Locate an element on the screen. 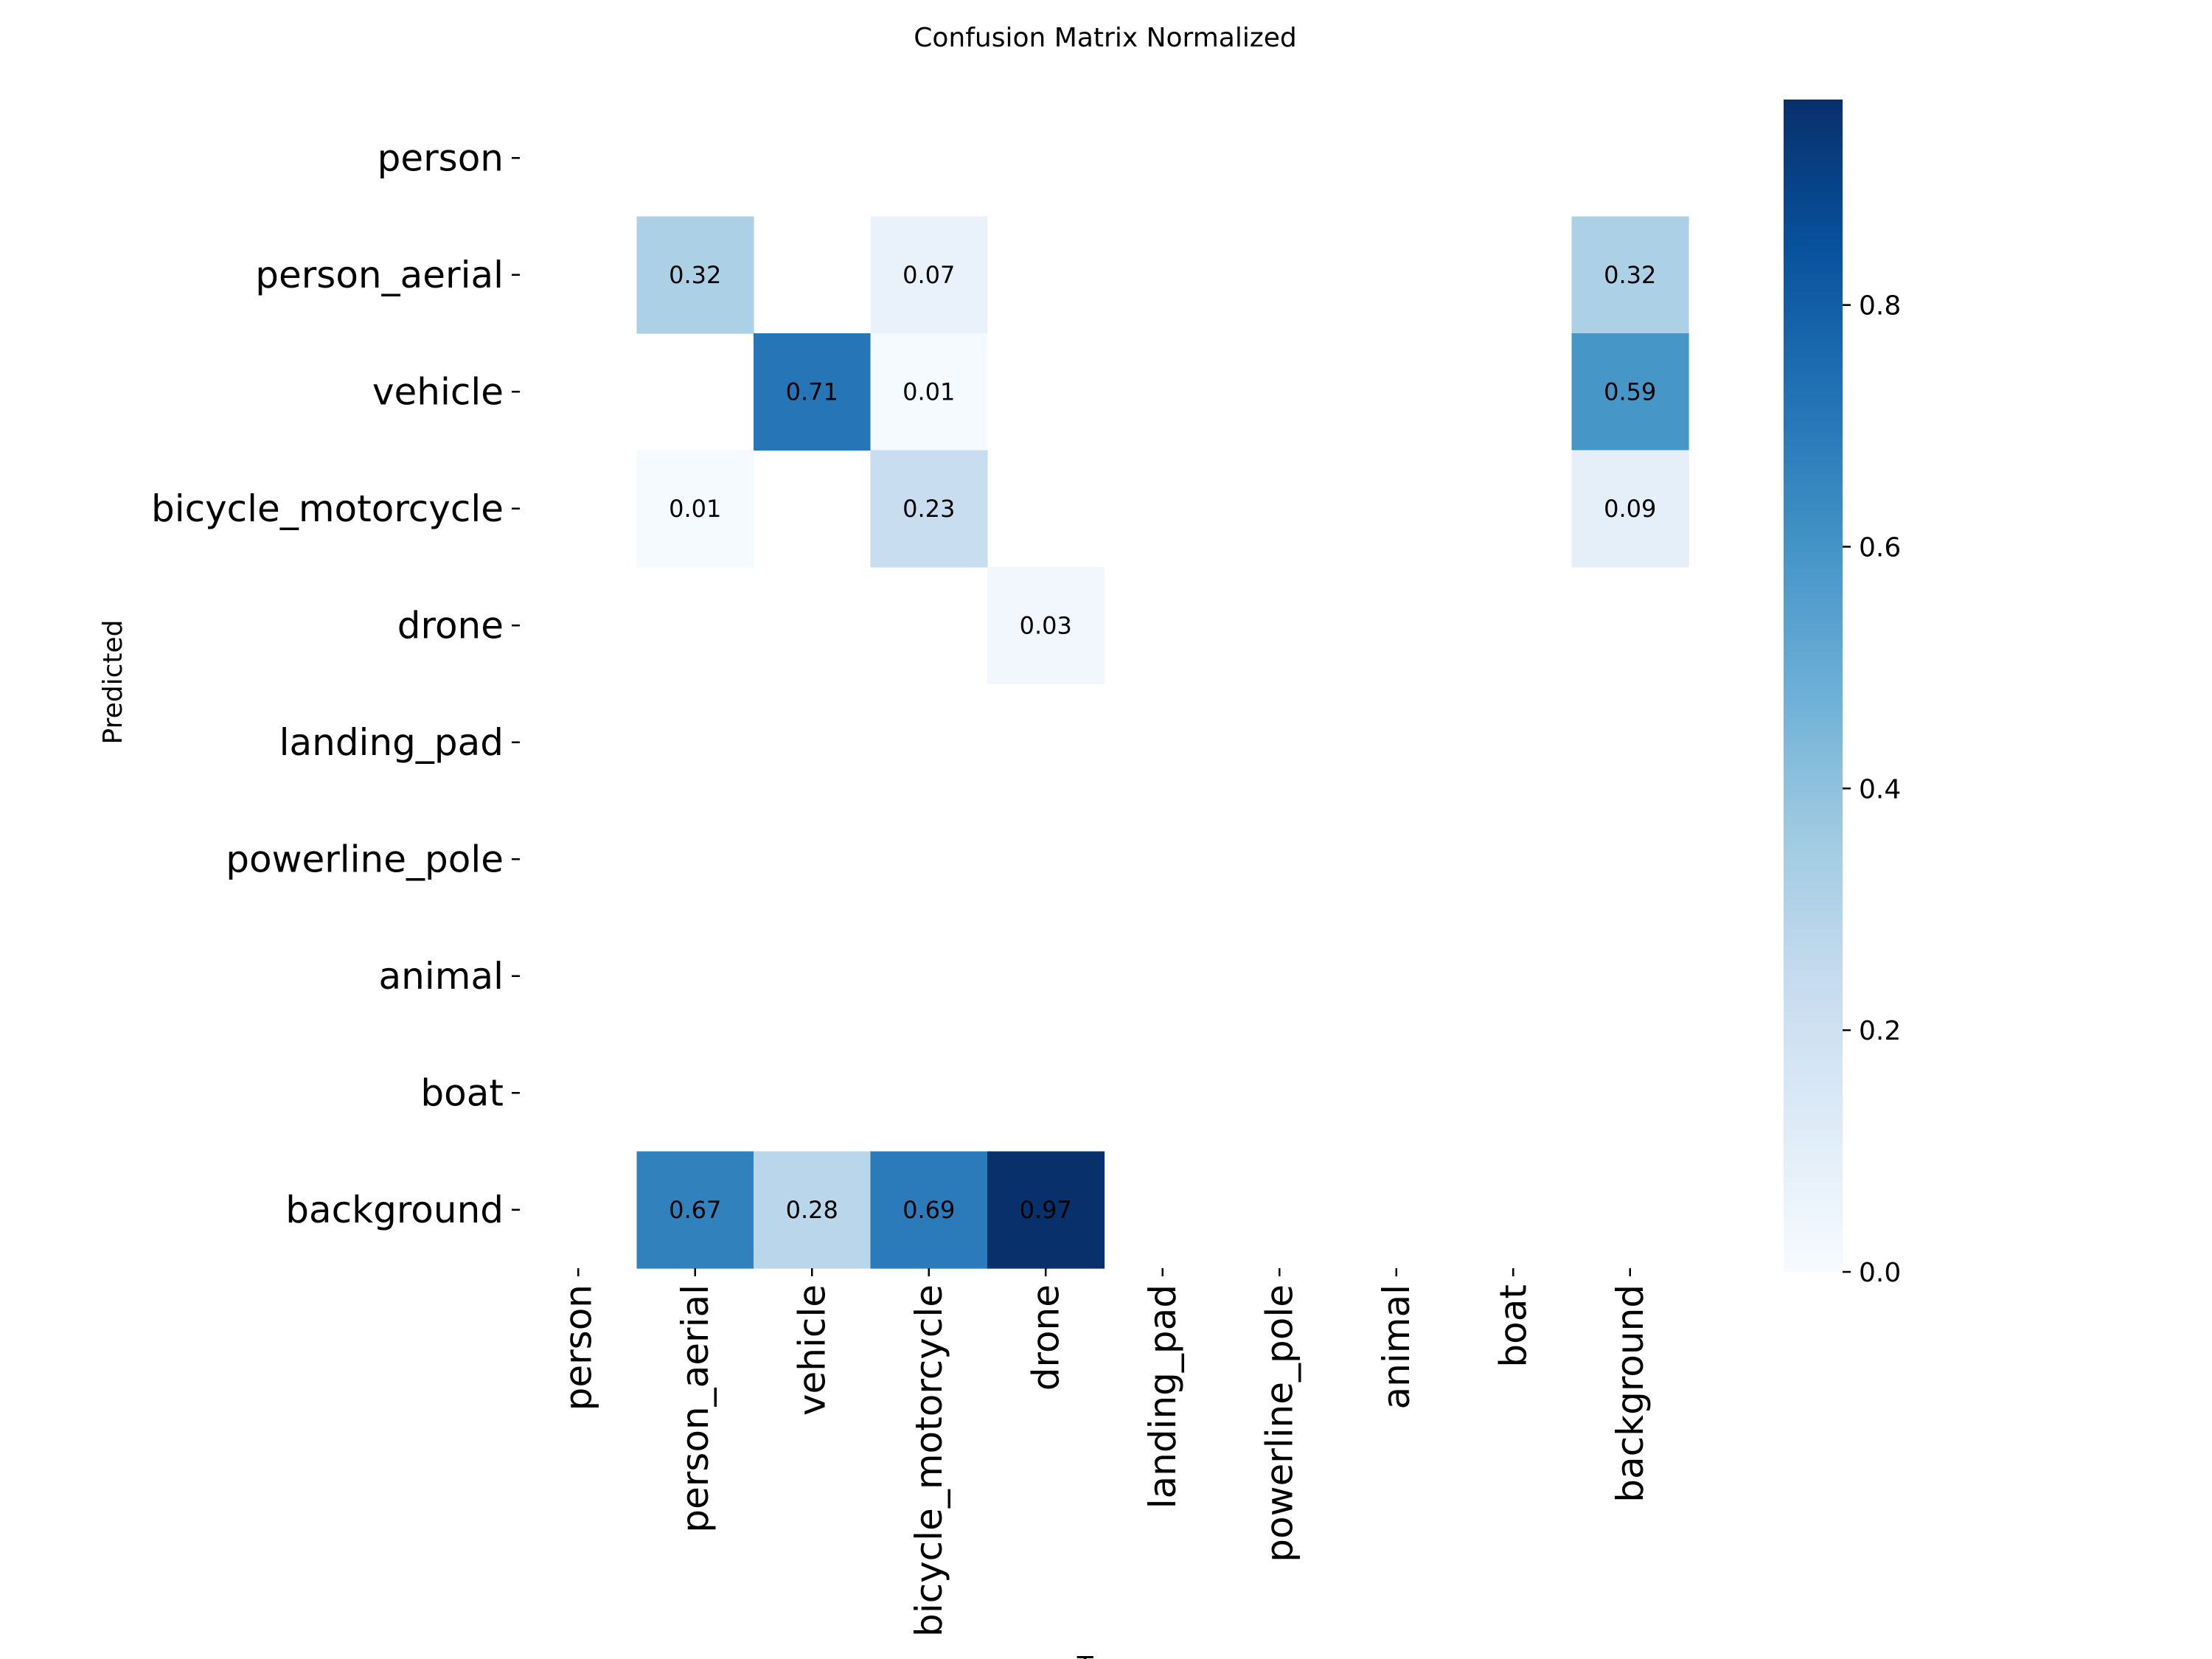  y-tick-label: powerline_pole is located at coordinates (365, 859).